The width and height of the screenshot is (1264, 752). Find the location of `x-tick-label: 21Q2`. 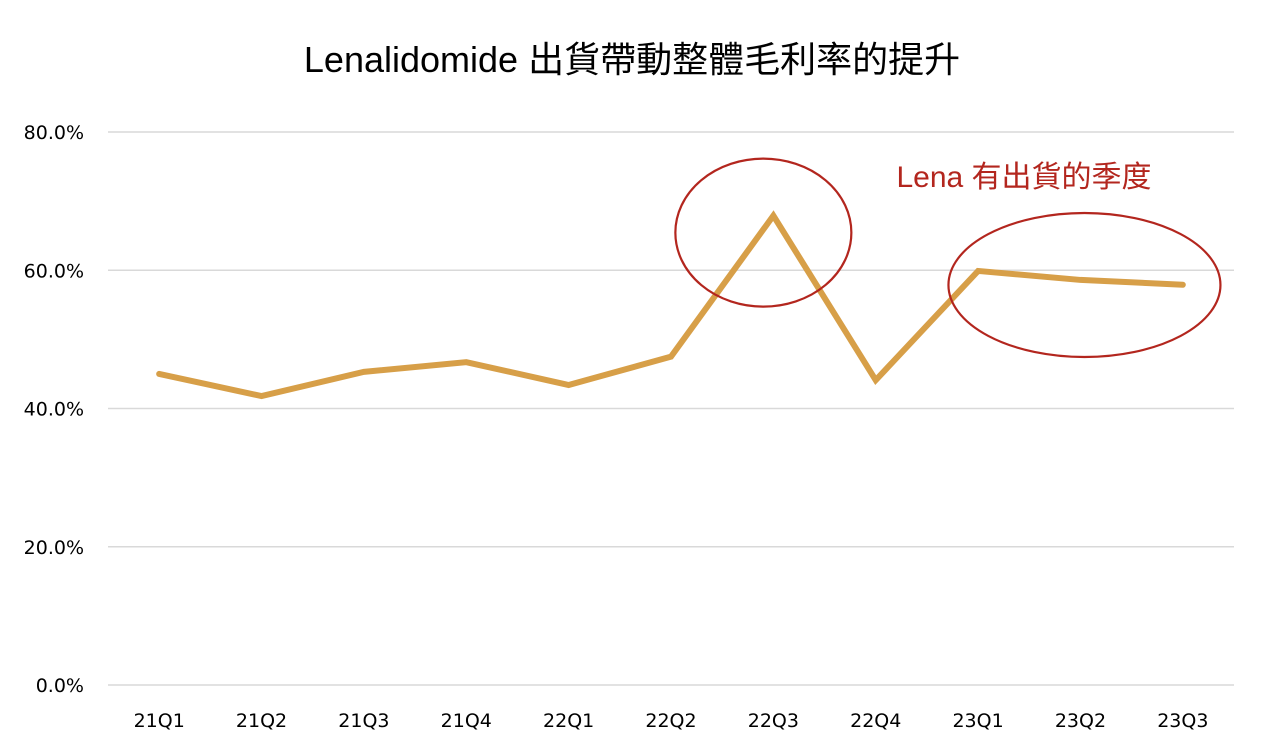

x-tick-label: 21Q2 is located at coordinates (261, 721).